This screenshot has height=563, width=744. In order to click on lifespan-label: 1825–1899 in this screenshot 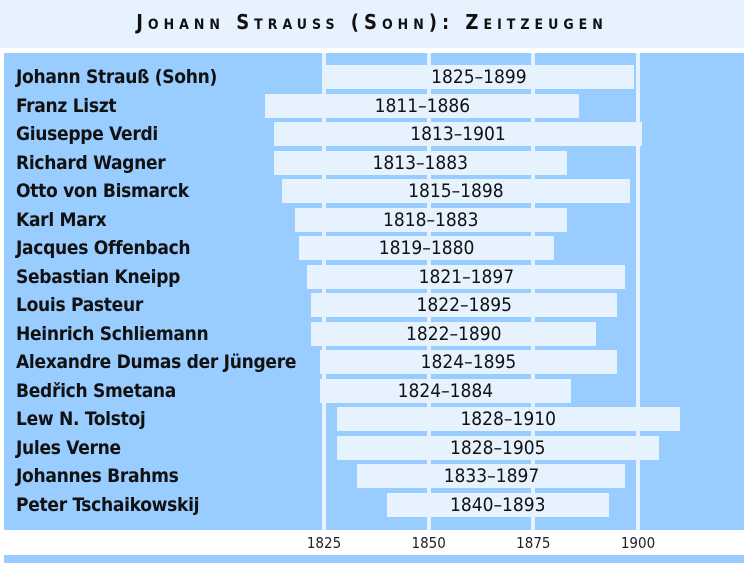, I will do `click(479, 77)`.